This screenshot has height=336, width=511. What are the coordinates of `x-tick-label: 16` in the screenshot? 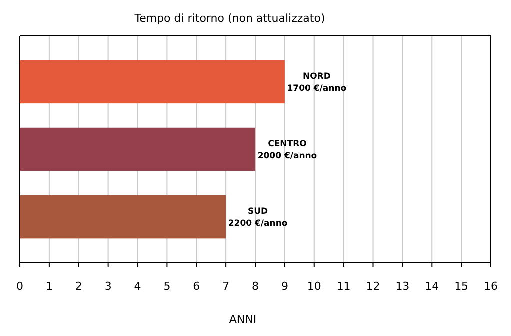 It's located at (491, 286).